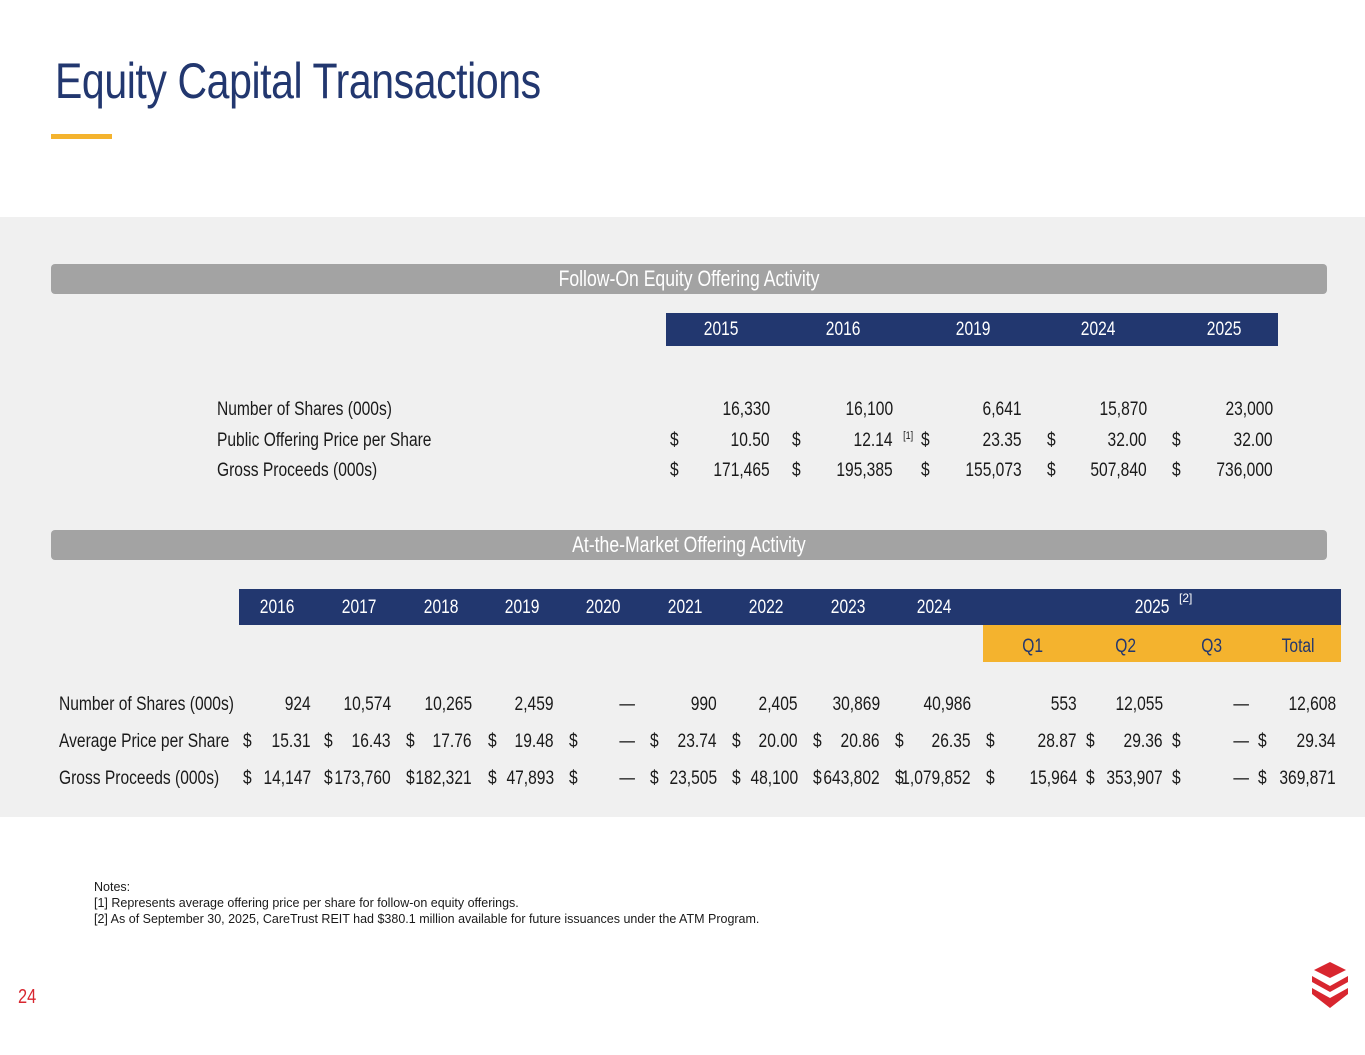 This screenshot has height=1055, width=1365. I want to click on atm-value: 19.48, so click(534, 741).